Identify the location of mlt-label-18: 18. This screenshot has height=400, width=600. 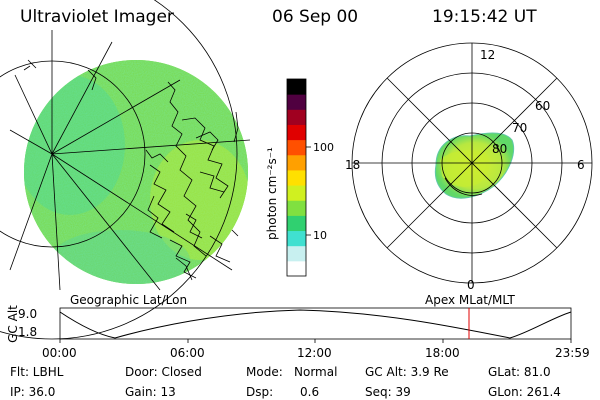
(352, 165).